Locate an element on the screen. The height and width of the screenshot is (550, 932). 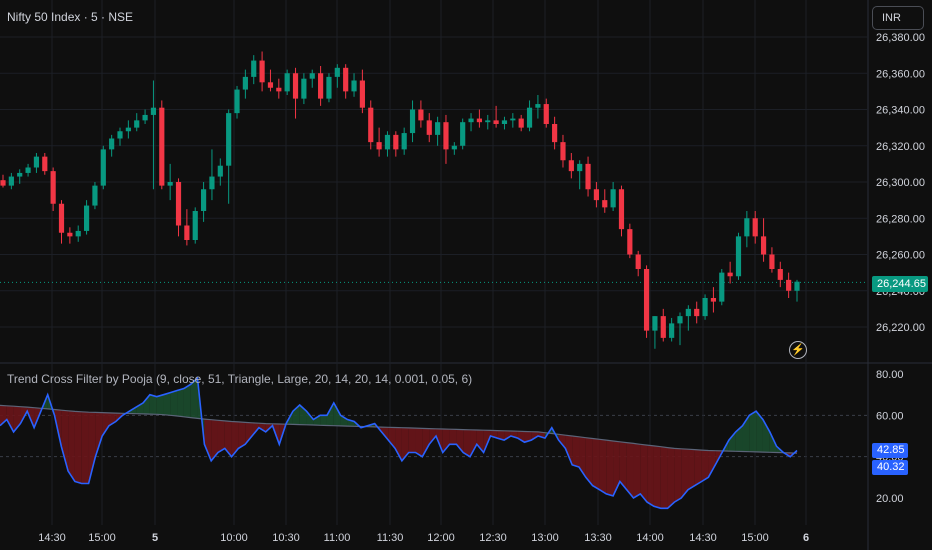
indicator-tick-label: 80.00 is located at coordinates (890, 375).